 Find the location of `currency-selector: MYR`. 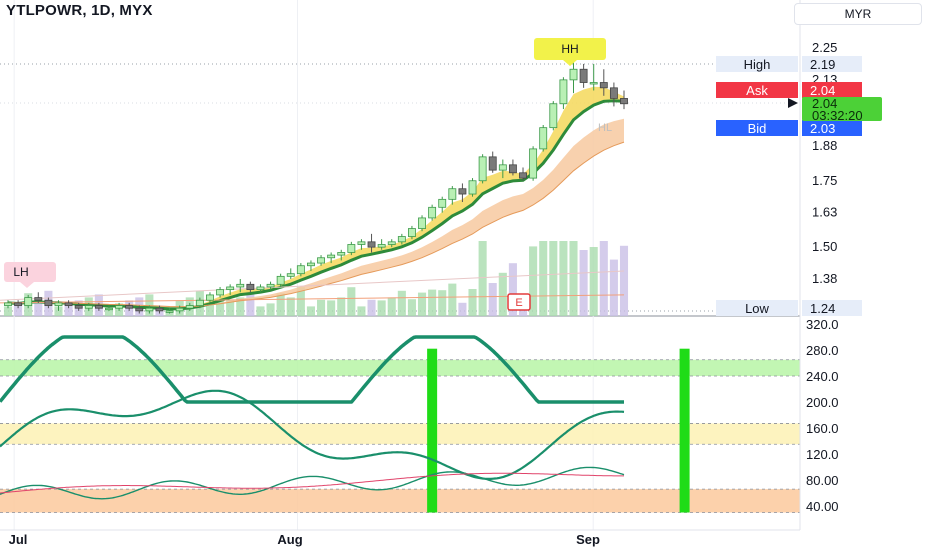

currency-selector: MYR is located at coordinates (858, 14).